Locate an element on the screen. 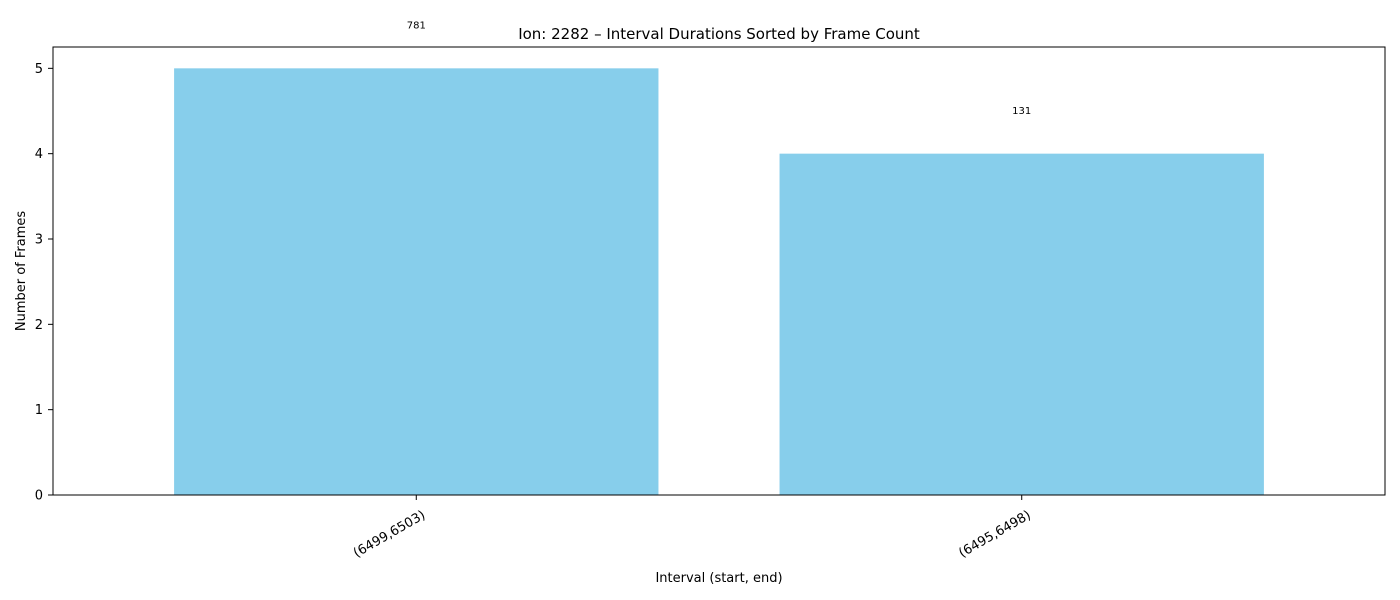  y-tick-label-5: 5 is located at coordinates (39, 69).